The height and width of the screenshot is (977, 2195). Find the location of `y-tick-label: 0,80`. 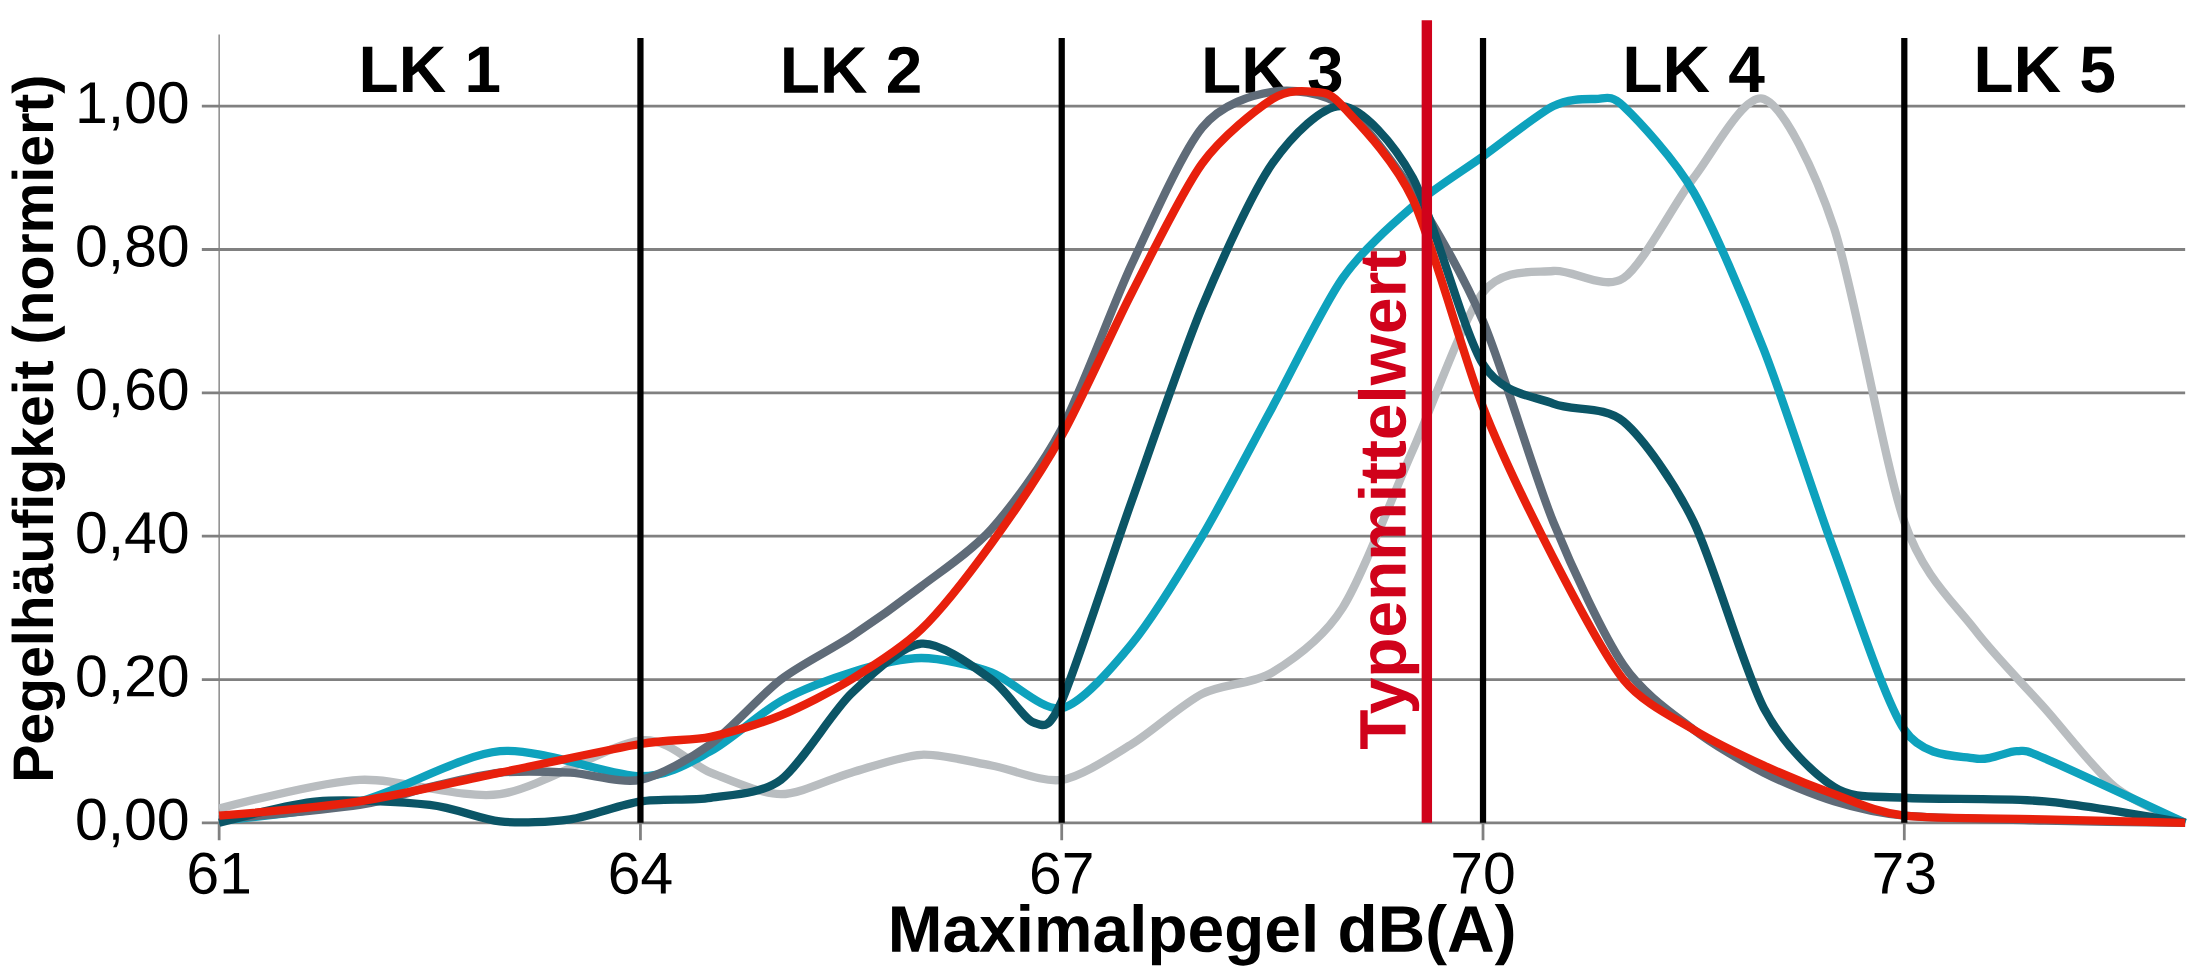

y-tick-label: 0,80 is located at coordinates (132, 249).